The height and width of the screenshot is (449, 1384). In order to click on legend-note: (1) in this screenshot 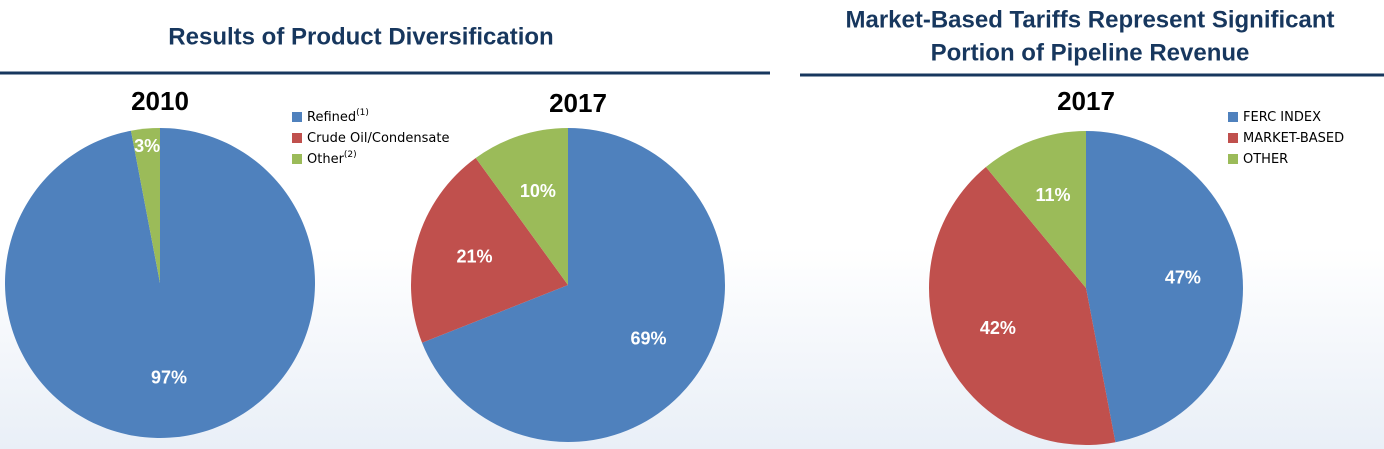, I will do `click(362, 113)`.